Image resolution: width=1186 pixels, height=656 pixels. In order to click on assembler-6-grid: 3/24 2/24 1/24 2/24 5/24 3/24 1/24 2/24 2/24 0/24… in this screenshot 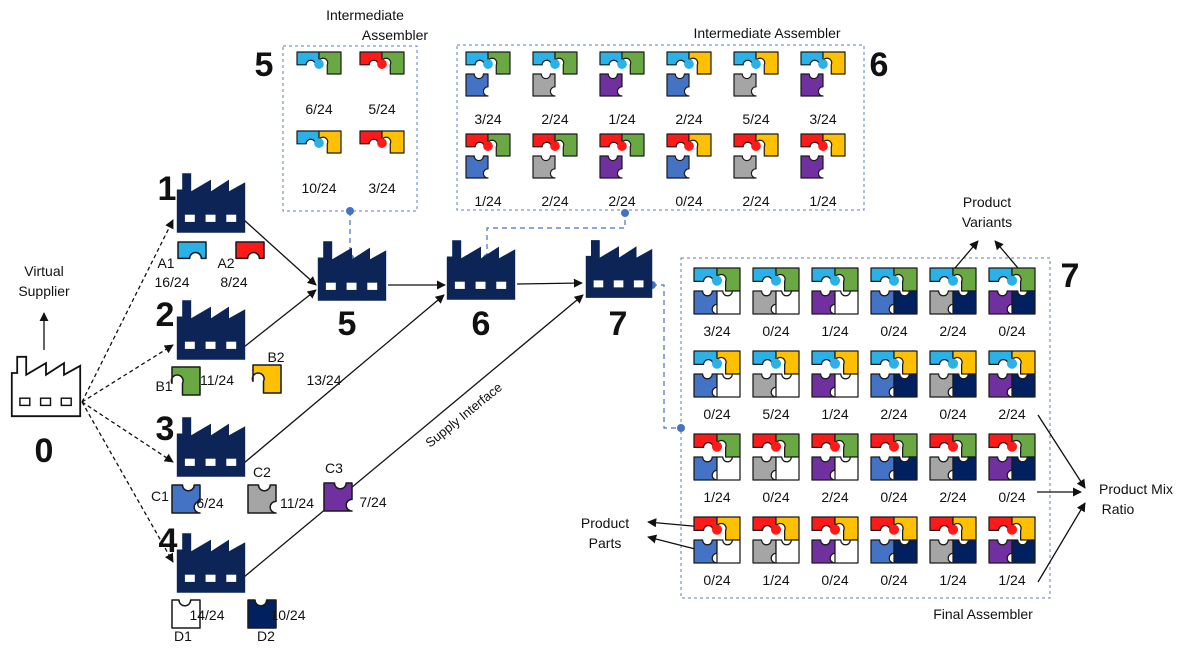, I will do `click(655, 130)`.